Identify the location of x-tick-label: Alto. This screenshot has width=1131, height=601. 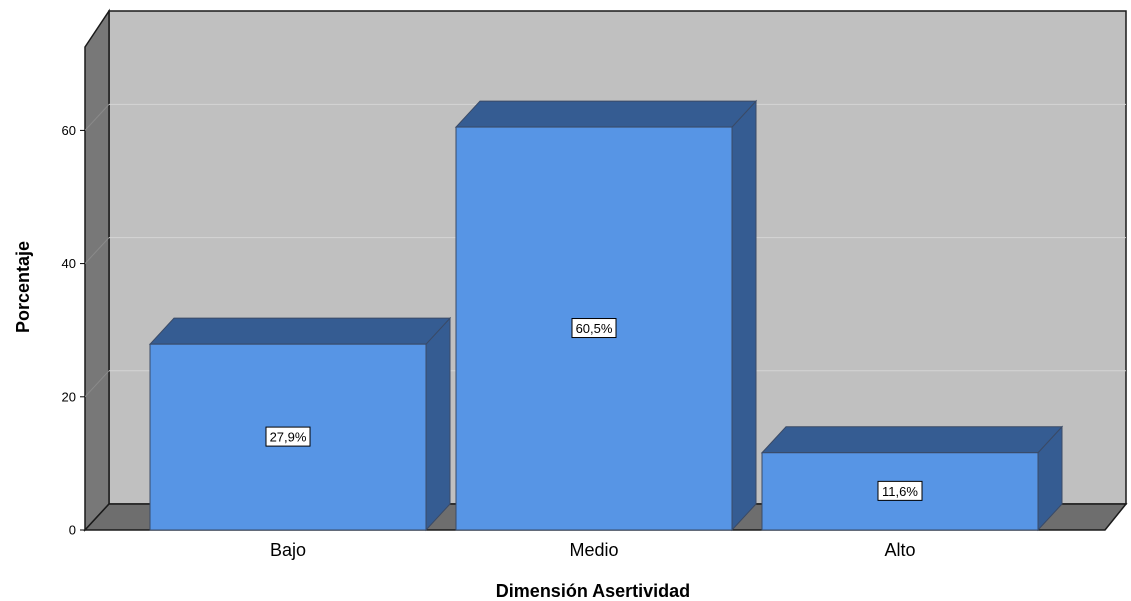
(899, 550).